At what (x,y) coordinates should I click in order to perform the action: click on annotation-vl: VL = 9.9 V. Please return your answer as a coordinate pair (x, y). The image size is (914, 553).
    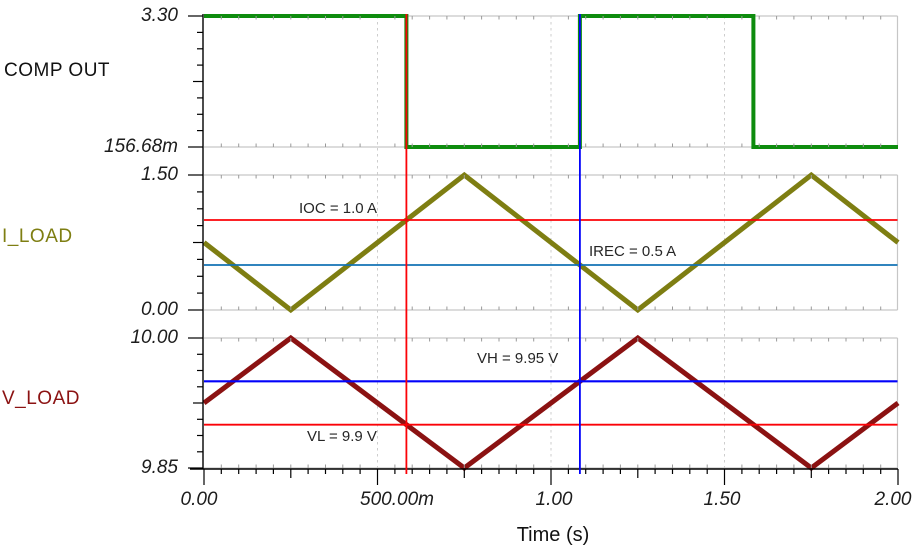
    Looking at the image, I should click on (342, 436).